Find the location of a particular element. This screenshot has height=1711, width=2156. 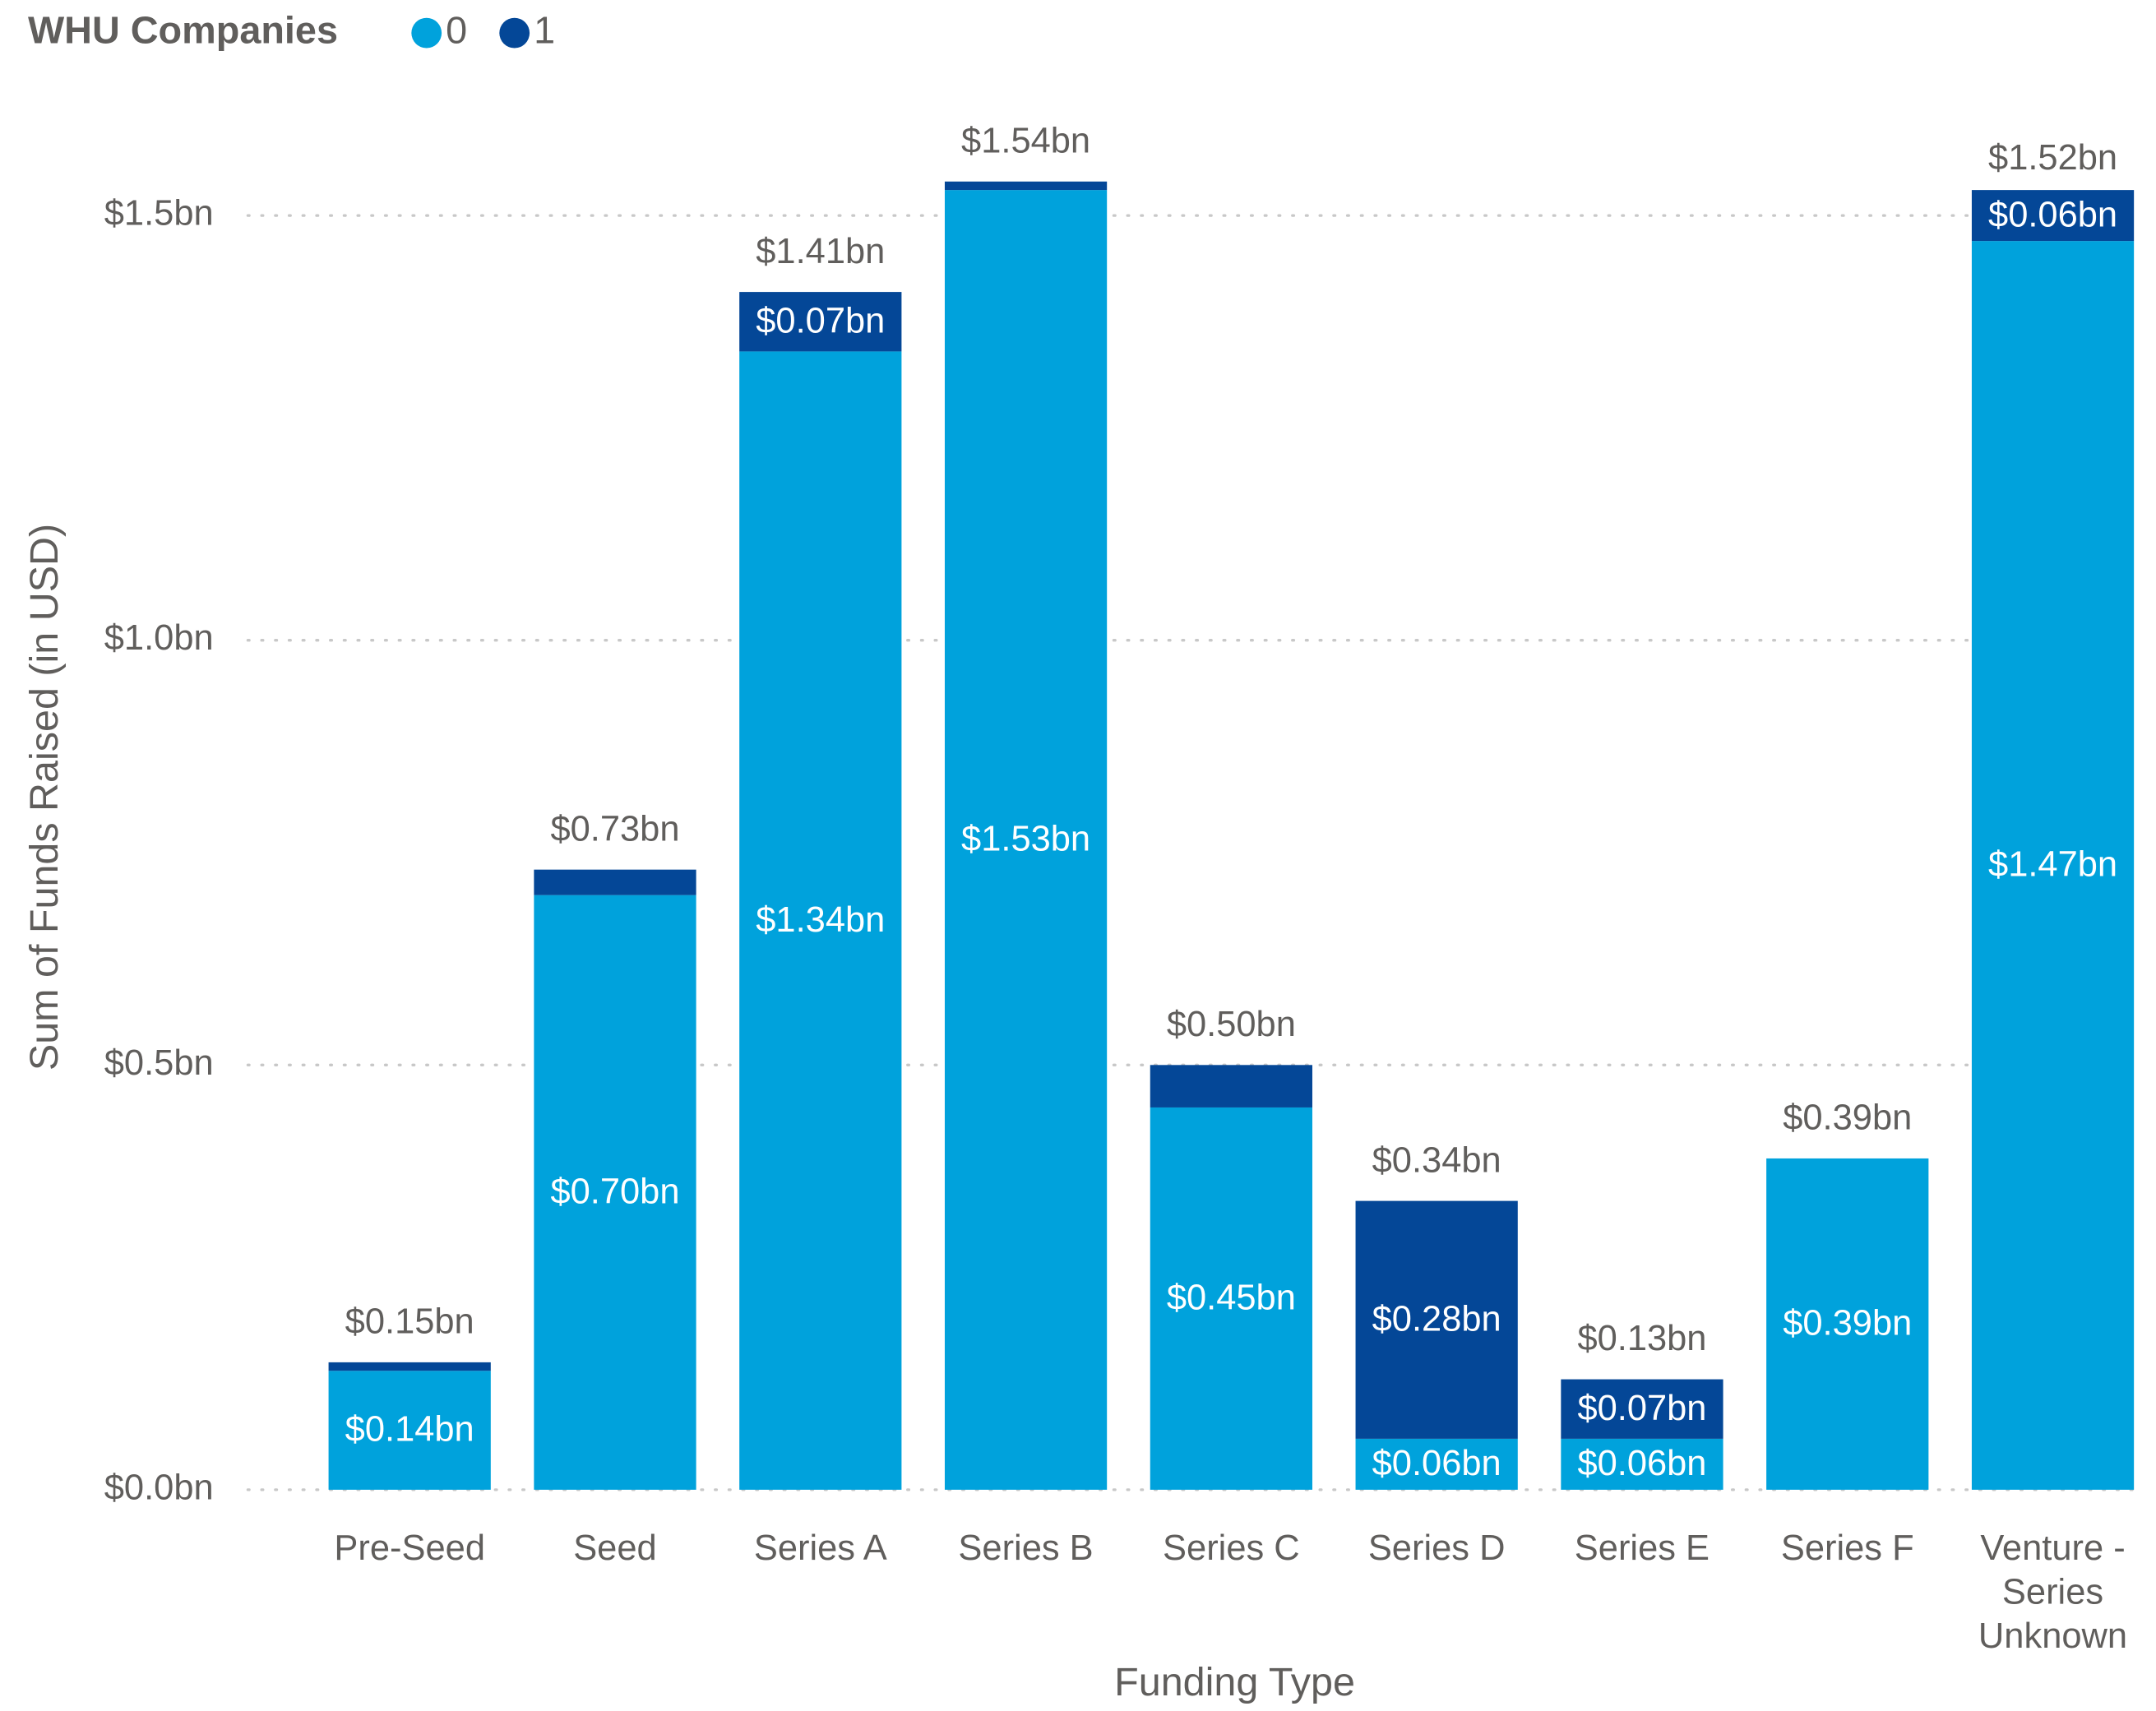

x-tick-label-box: Pre-Seed is located at coordinates (409, 1548).